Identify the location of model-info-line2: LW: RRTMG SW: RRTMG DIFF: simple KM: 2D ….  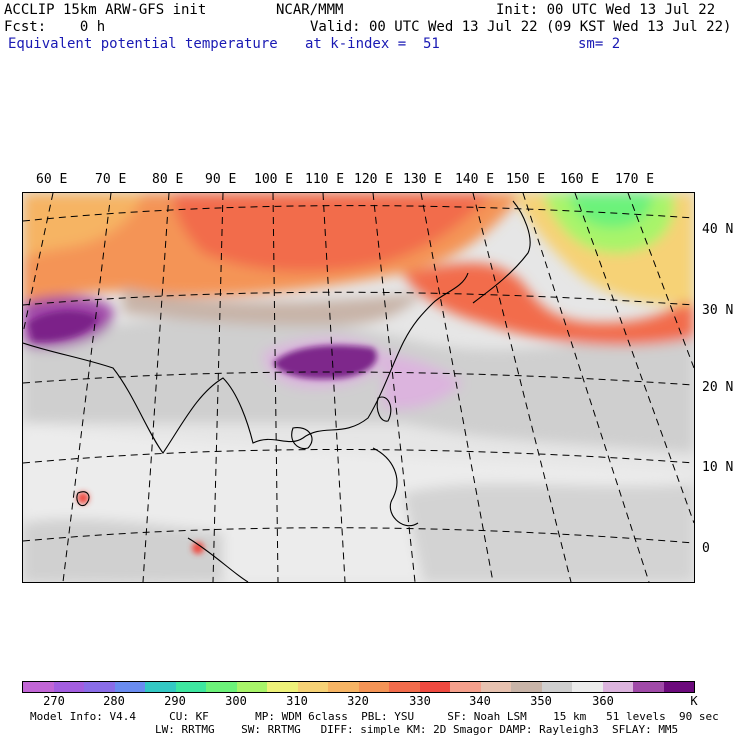
(417, 729).